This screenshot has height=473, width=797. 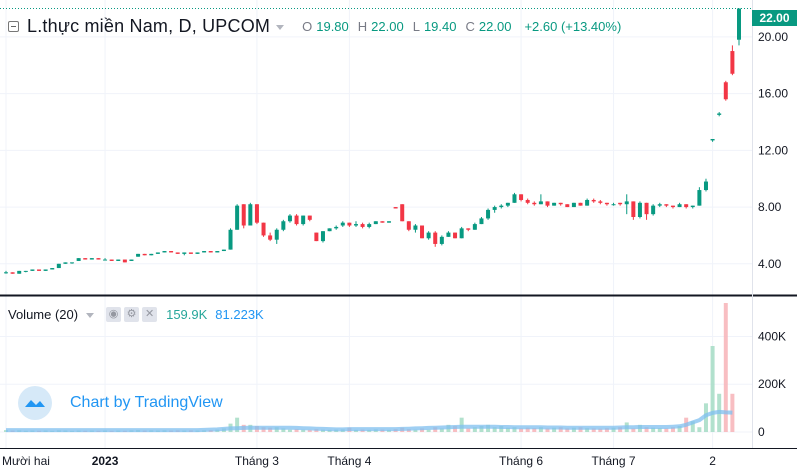 What do you see at coordinates (773, 94) in the screenshot?
I see `price-tick-label: 16.00` at bounding box center [773, 94].